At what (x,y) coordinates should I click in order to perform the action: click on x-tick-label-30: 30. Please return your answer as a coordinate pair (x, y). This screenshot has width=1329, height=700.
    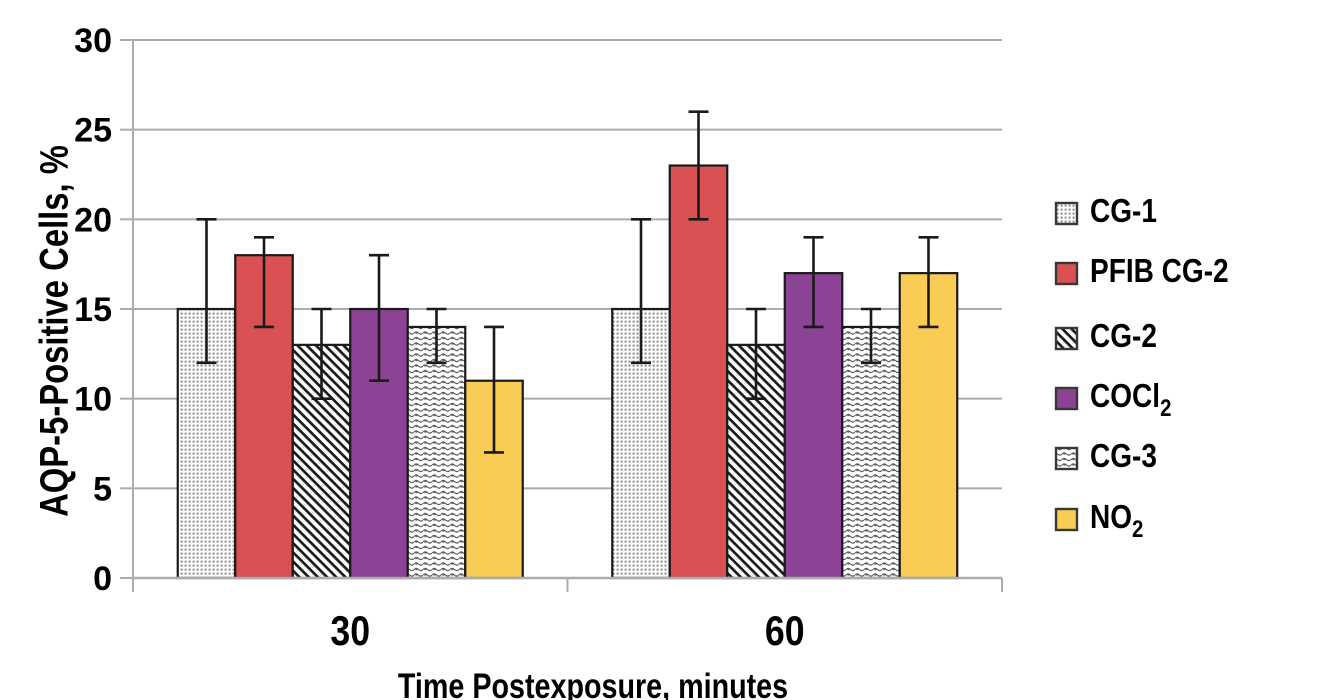
    Looking at the image, I should click on (350, 631).